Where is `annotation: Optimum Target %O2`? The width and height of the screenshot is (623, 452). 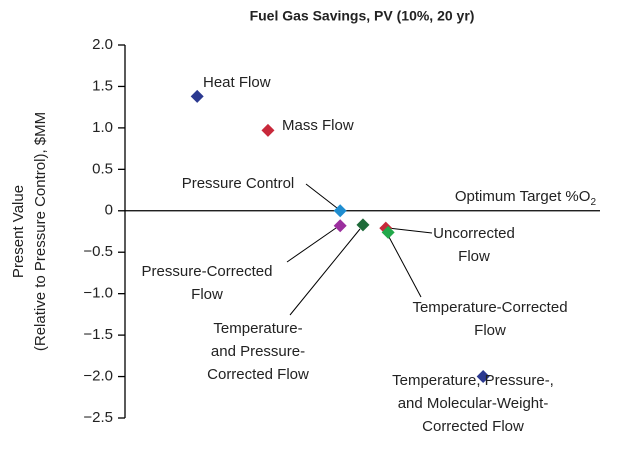
annotation: Optimum Target %O2 is located at coordinates (526, 198).